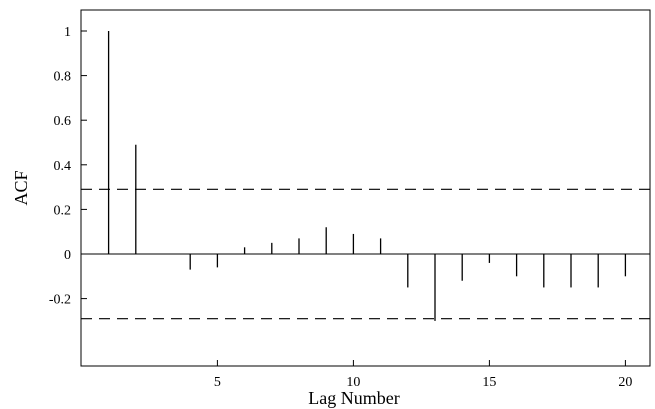  Describe the element at coordinates (67, 32) in the screenshot. I see `y-tick-label: 1` at that location.